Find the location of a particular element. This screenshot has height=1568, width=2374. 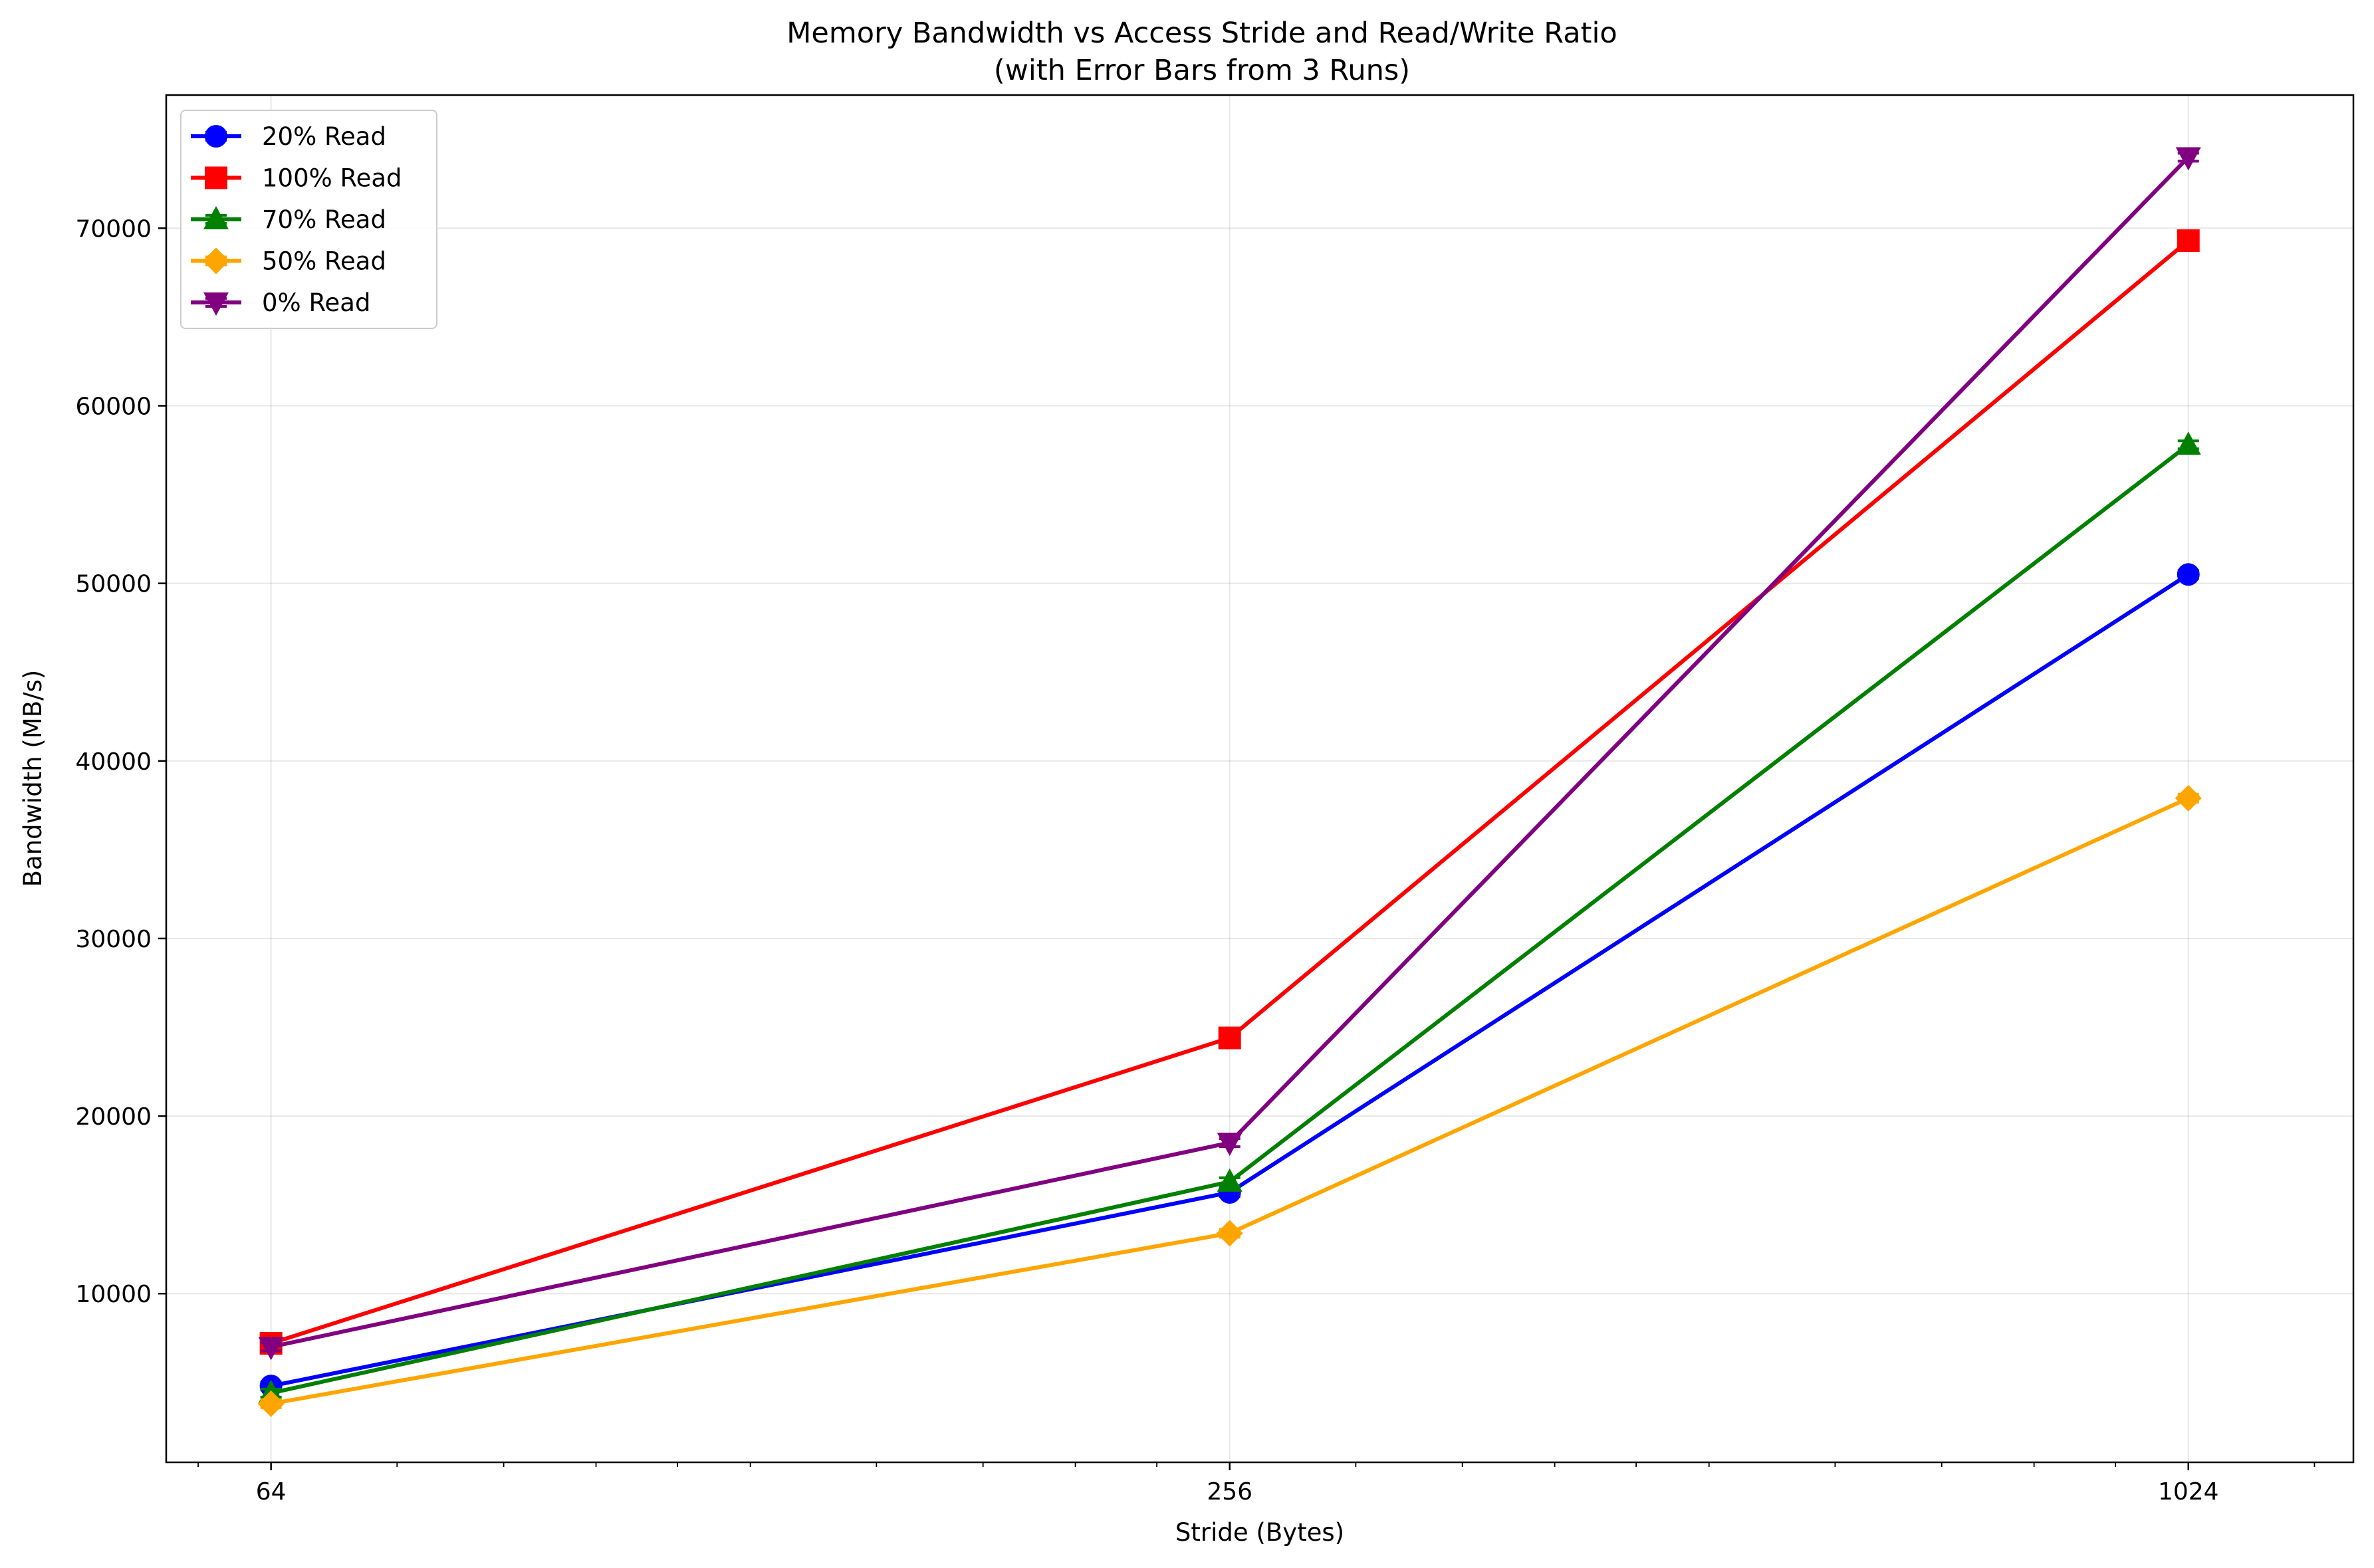

y-tick-label: 20000 is located at coordinates (113, 1117).